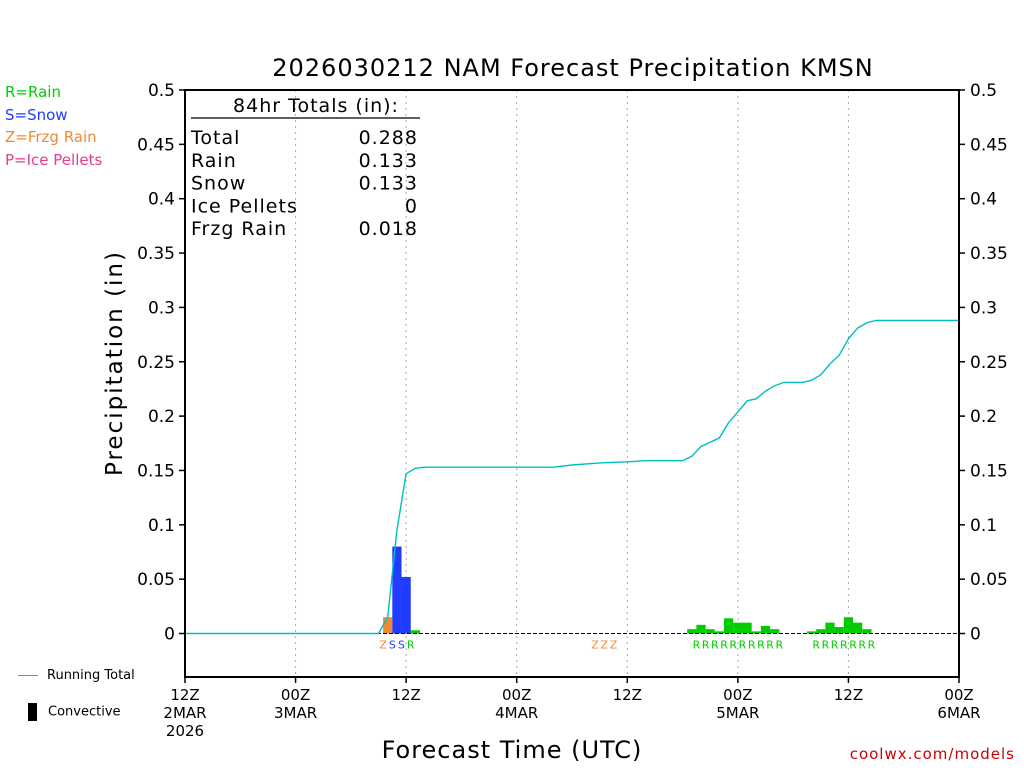 Image resolution: width=1024 pixels, height=768 pixels. What do you see at coordinates (185, 731) in the screenshot?
I see `x-tick-label: 2026` at bounding box center [185, 731].